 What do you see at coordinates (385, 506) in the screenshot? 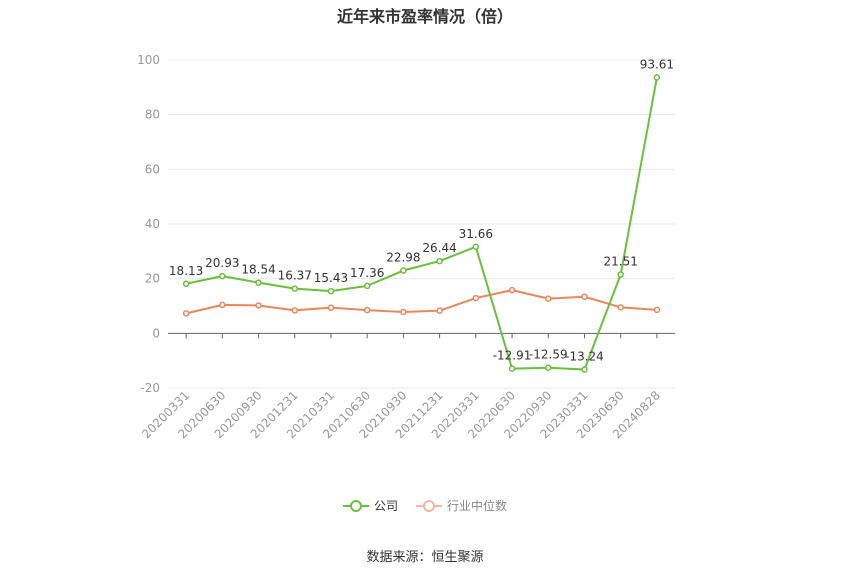
I see `legend-company-label: 公司` at bounding box center [385, 506].